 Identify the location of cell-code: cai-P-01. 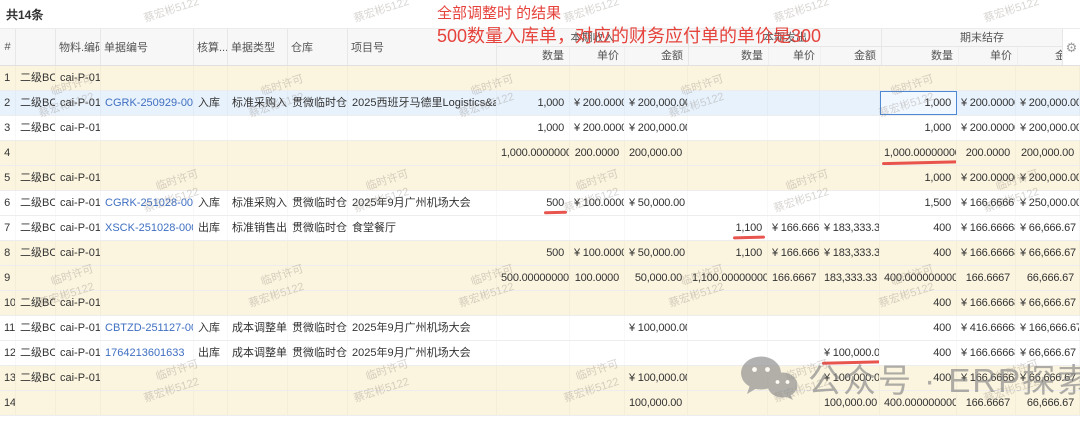
(78, 303).